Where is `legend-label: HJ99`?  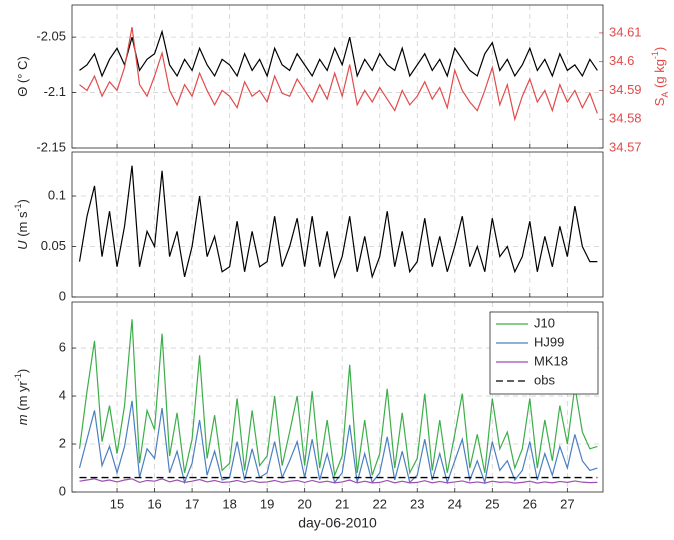
legend-label: HJ99 is located at coordinates (549, 341).